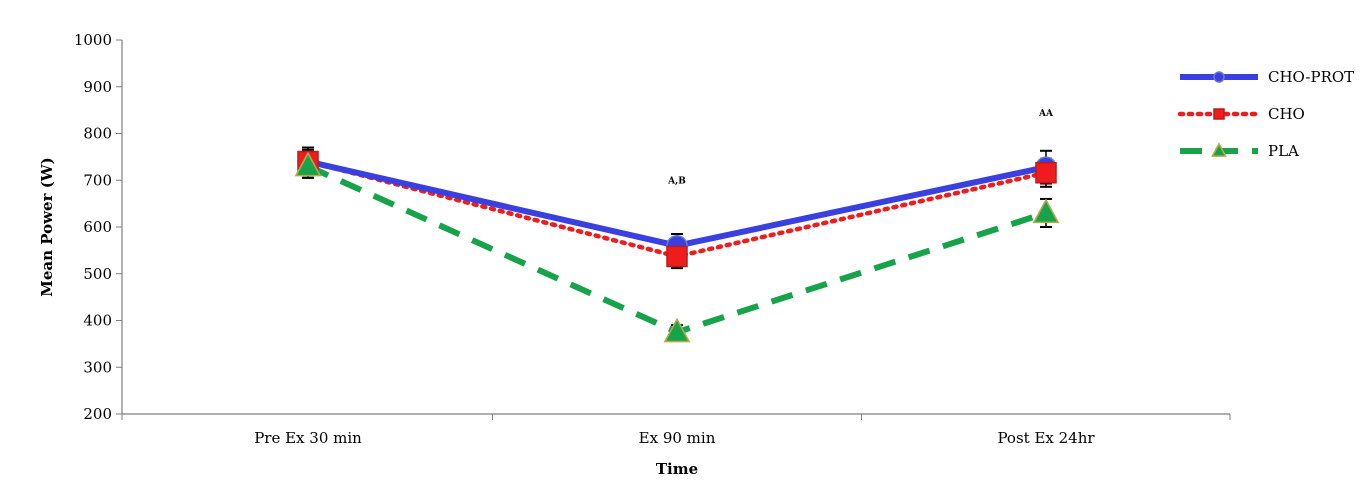 This screenshot has width=1369, height=501. I want to click on y-tick-label: 1000, so click(93, 40).